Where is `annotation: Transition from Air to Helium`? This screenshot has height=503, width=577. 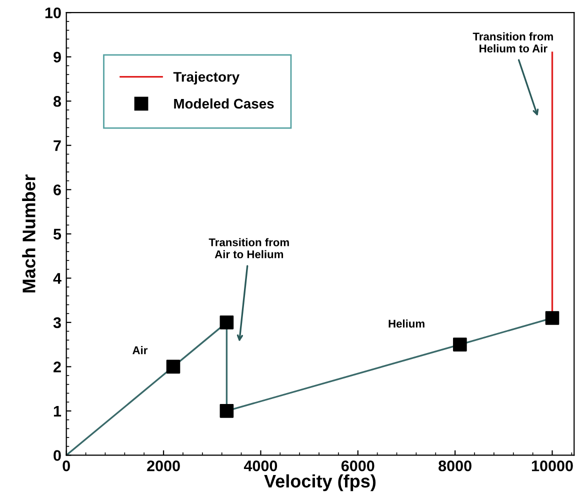
annotation: Transition from Air to Helium is located at coordinates (248, 248).